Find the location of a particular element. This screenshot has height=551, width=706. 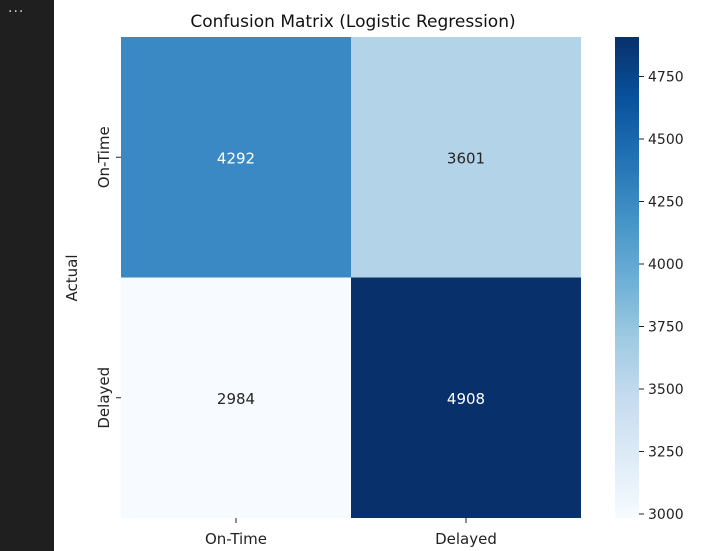

y-axis-label: Actual is located at coordinates (72, 278).